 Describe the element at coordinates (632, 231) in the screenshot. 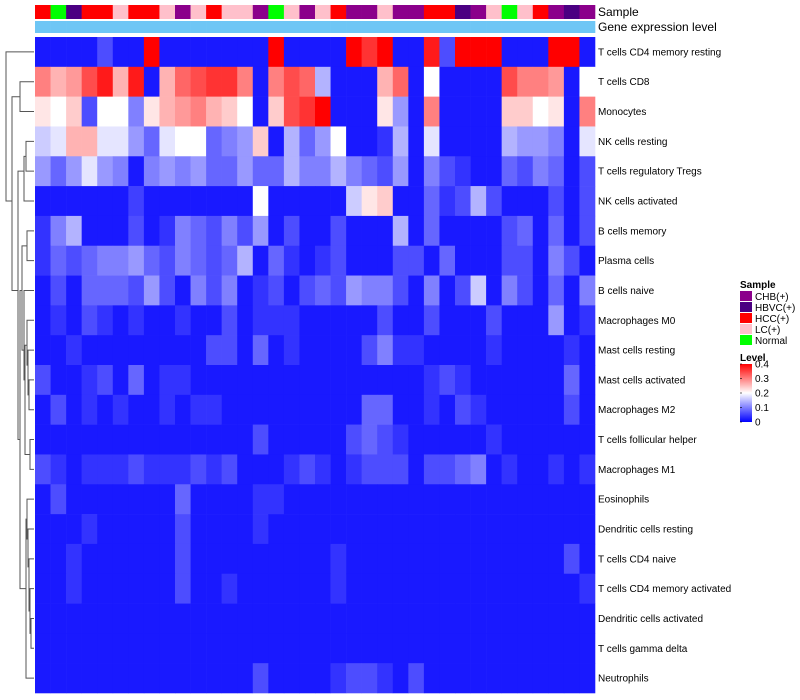

I see `row-label: B cells memory` at that location.